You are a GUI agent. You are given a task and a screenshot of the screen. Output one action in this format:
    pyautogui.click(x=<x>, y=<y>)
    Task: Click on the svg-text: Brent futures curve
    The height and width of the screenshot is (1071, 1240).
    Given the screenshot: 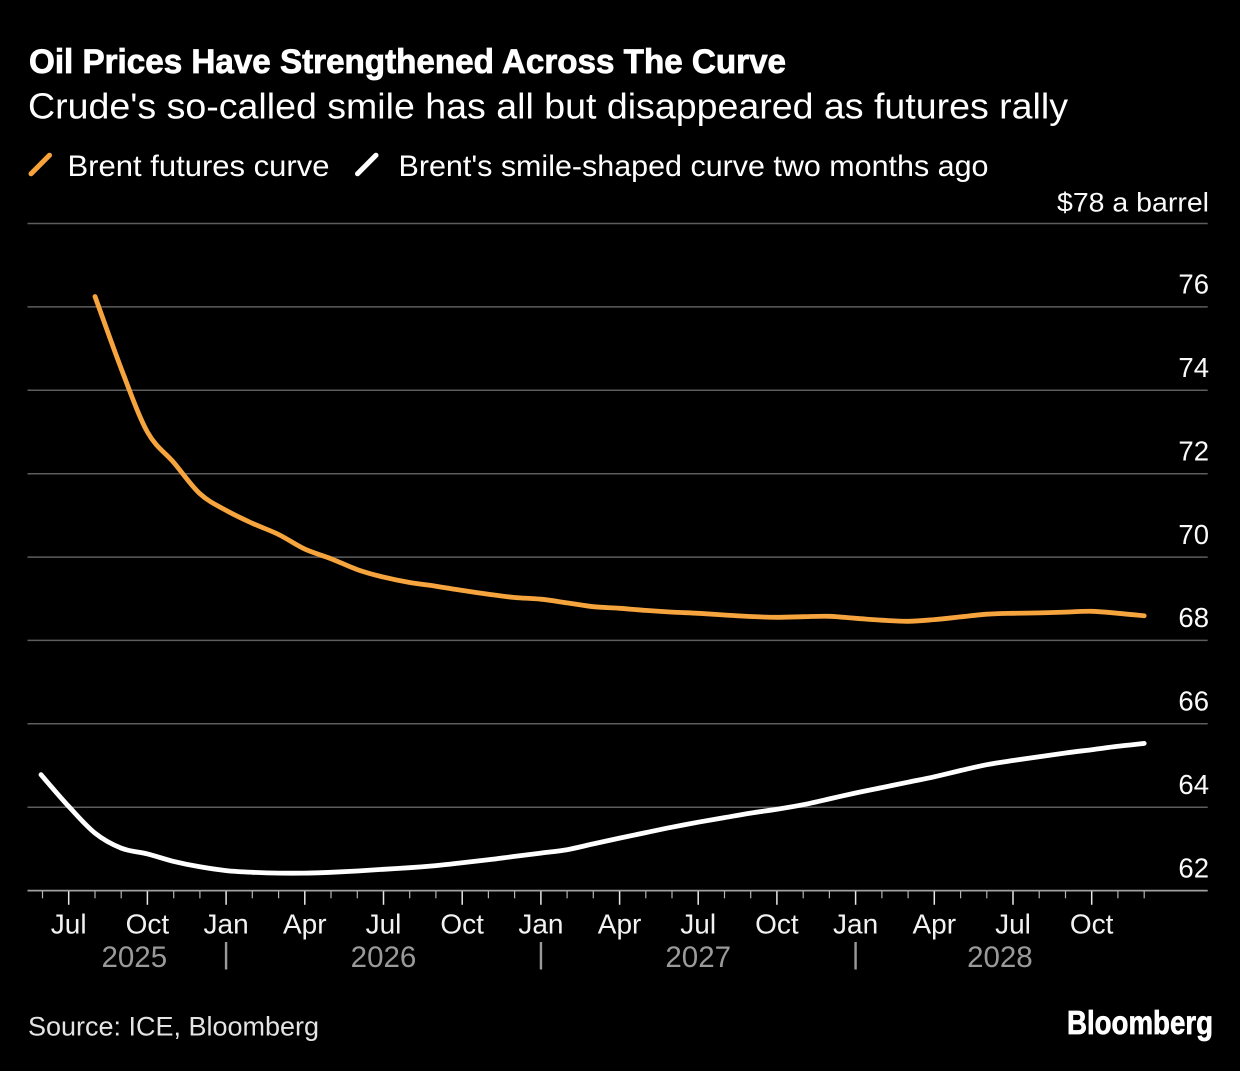 What is the action you would take?
    pyautogui.click(x=199, y=166)
    